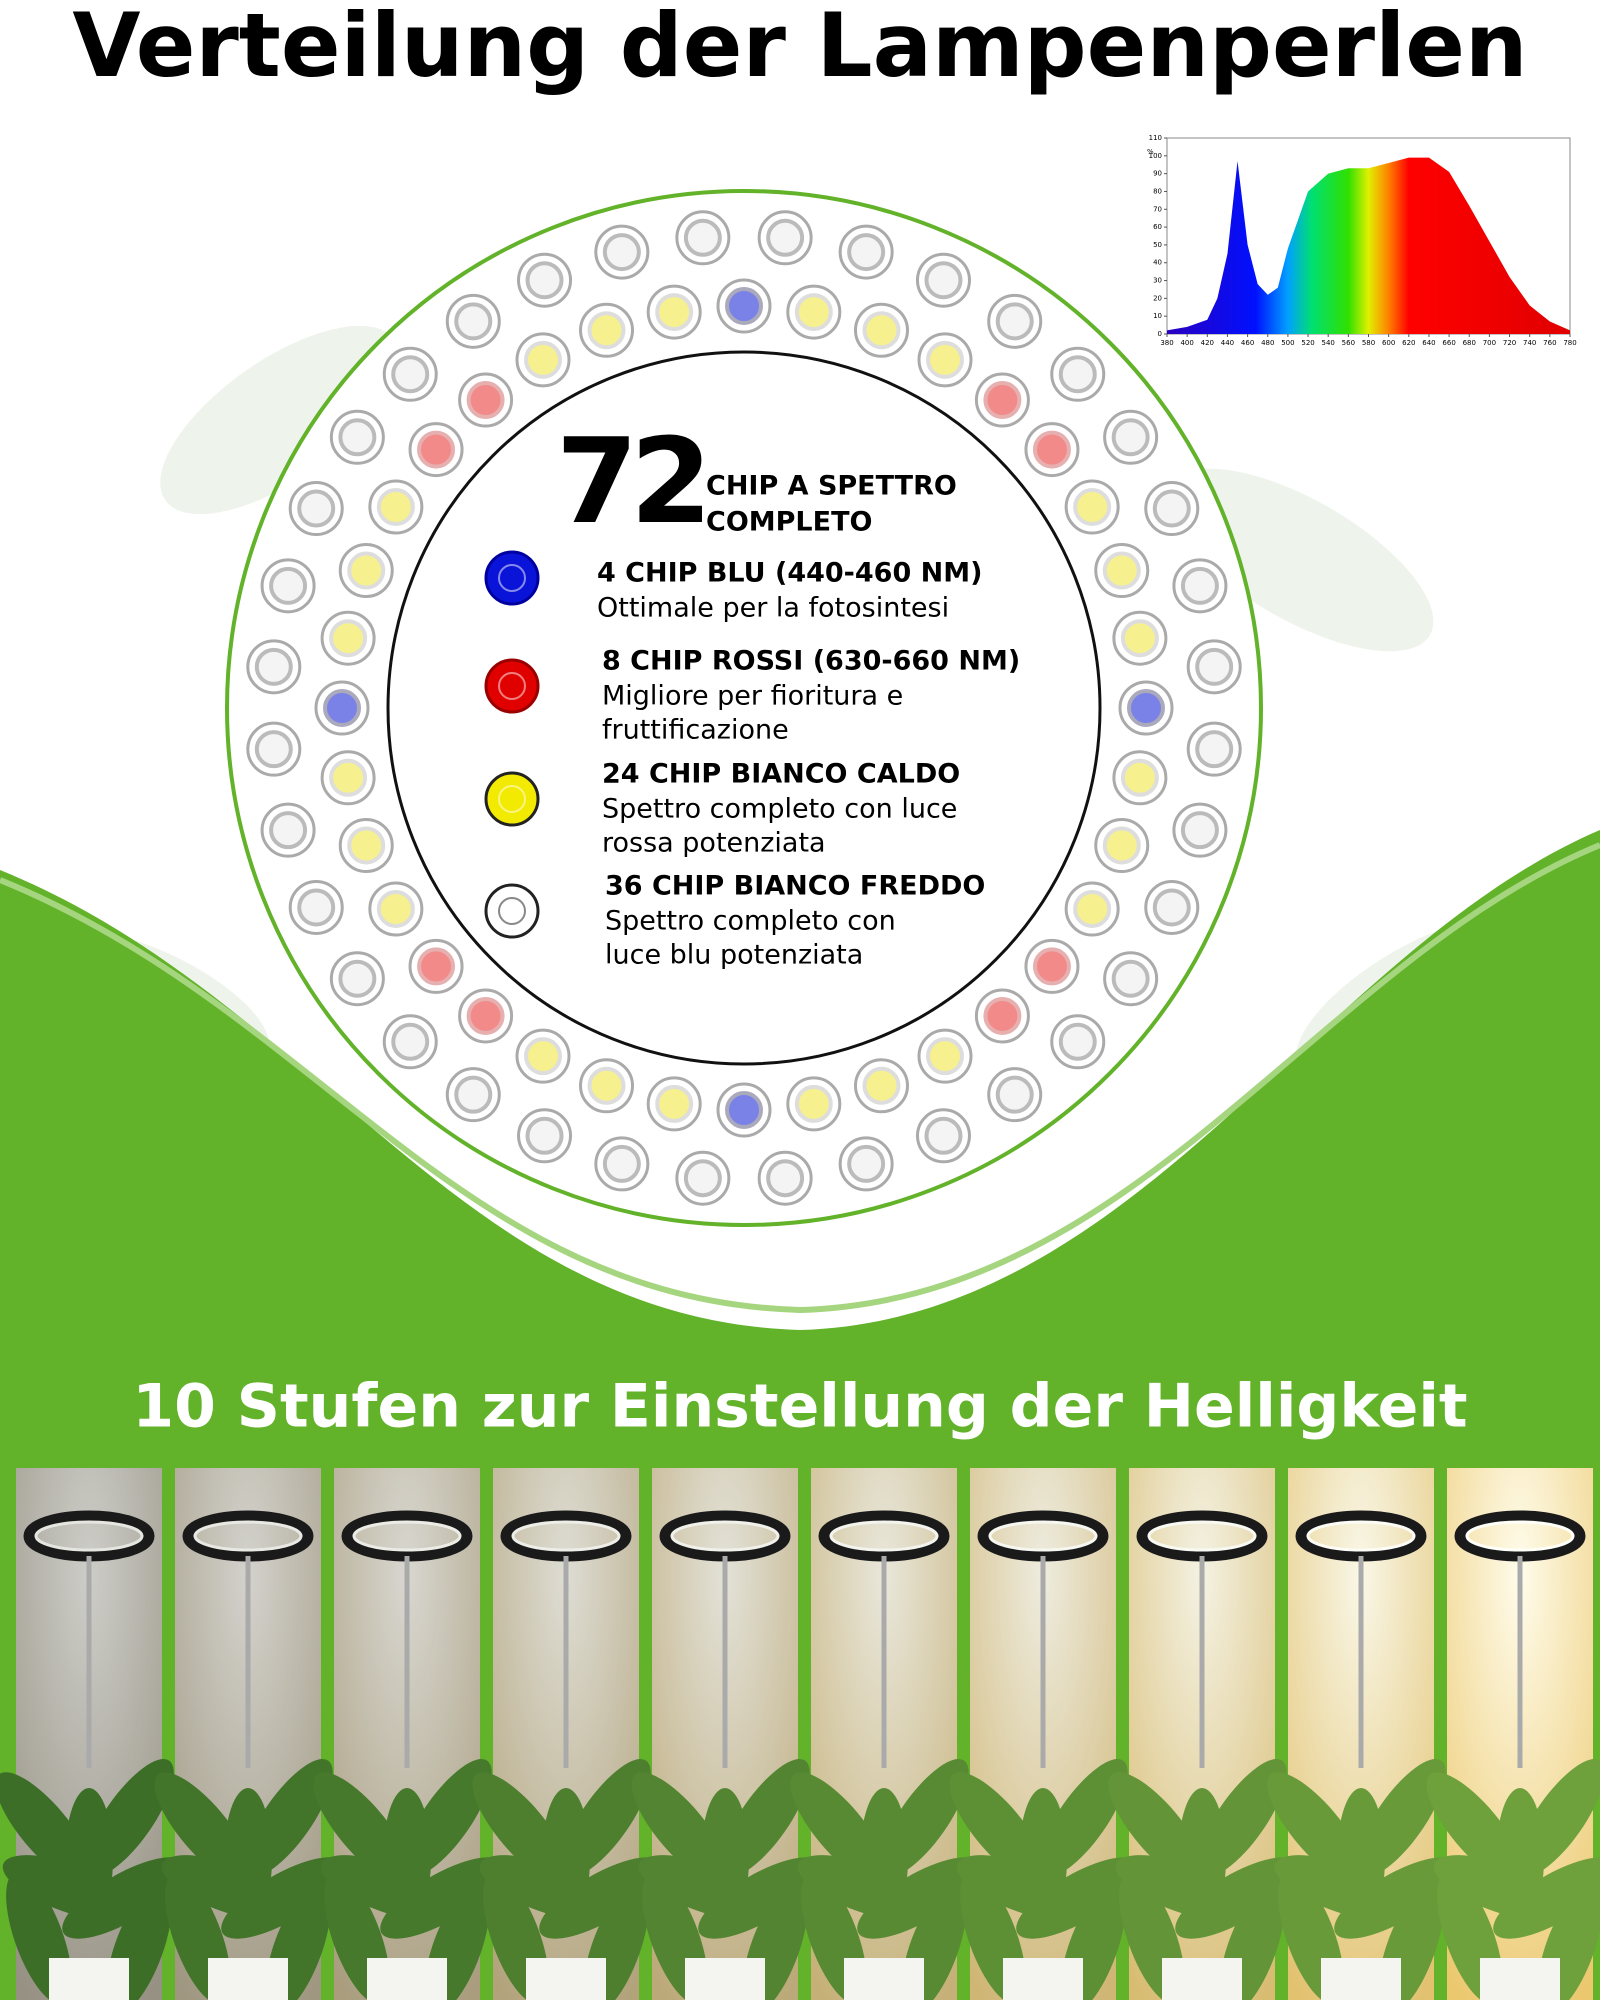 The image size is (1600, 2000). I want to click on y-tick-label: 40, so click(1157, 263).